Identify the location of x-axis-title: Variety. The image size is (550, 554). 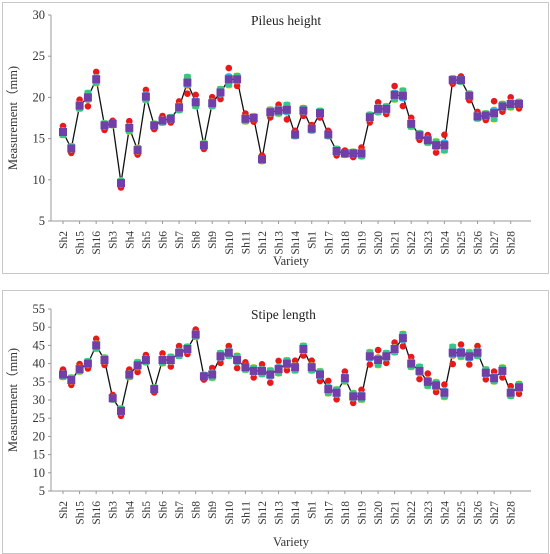
(291, 261).